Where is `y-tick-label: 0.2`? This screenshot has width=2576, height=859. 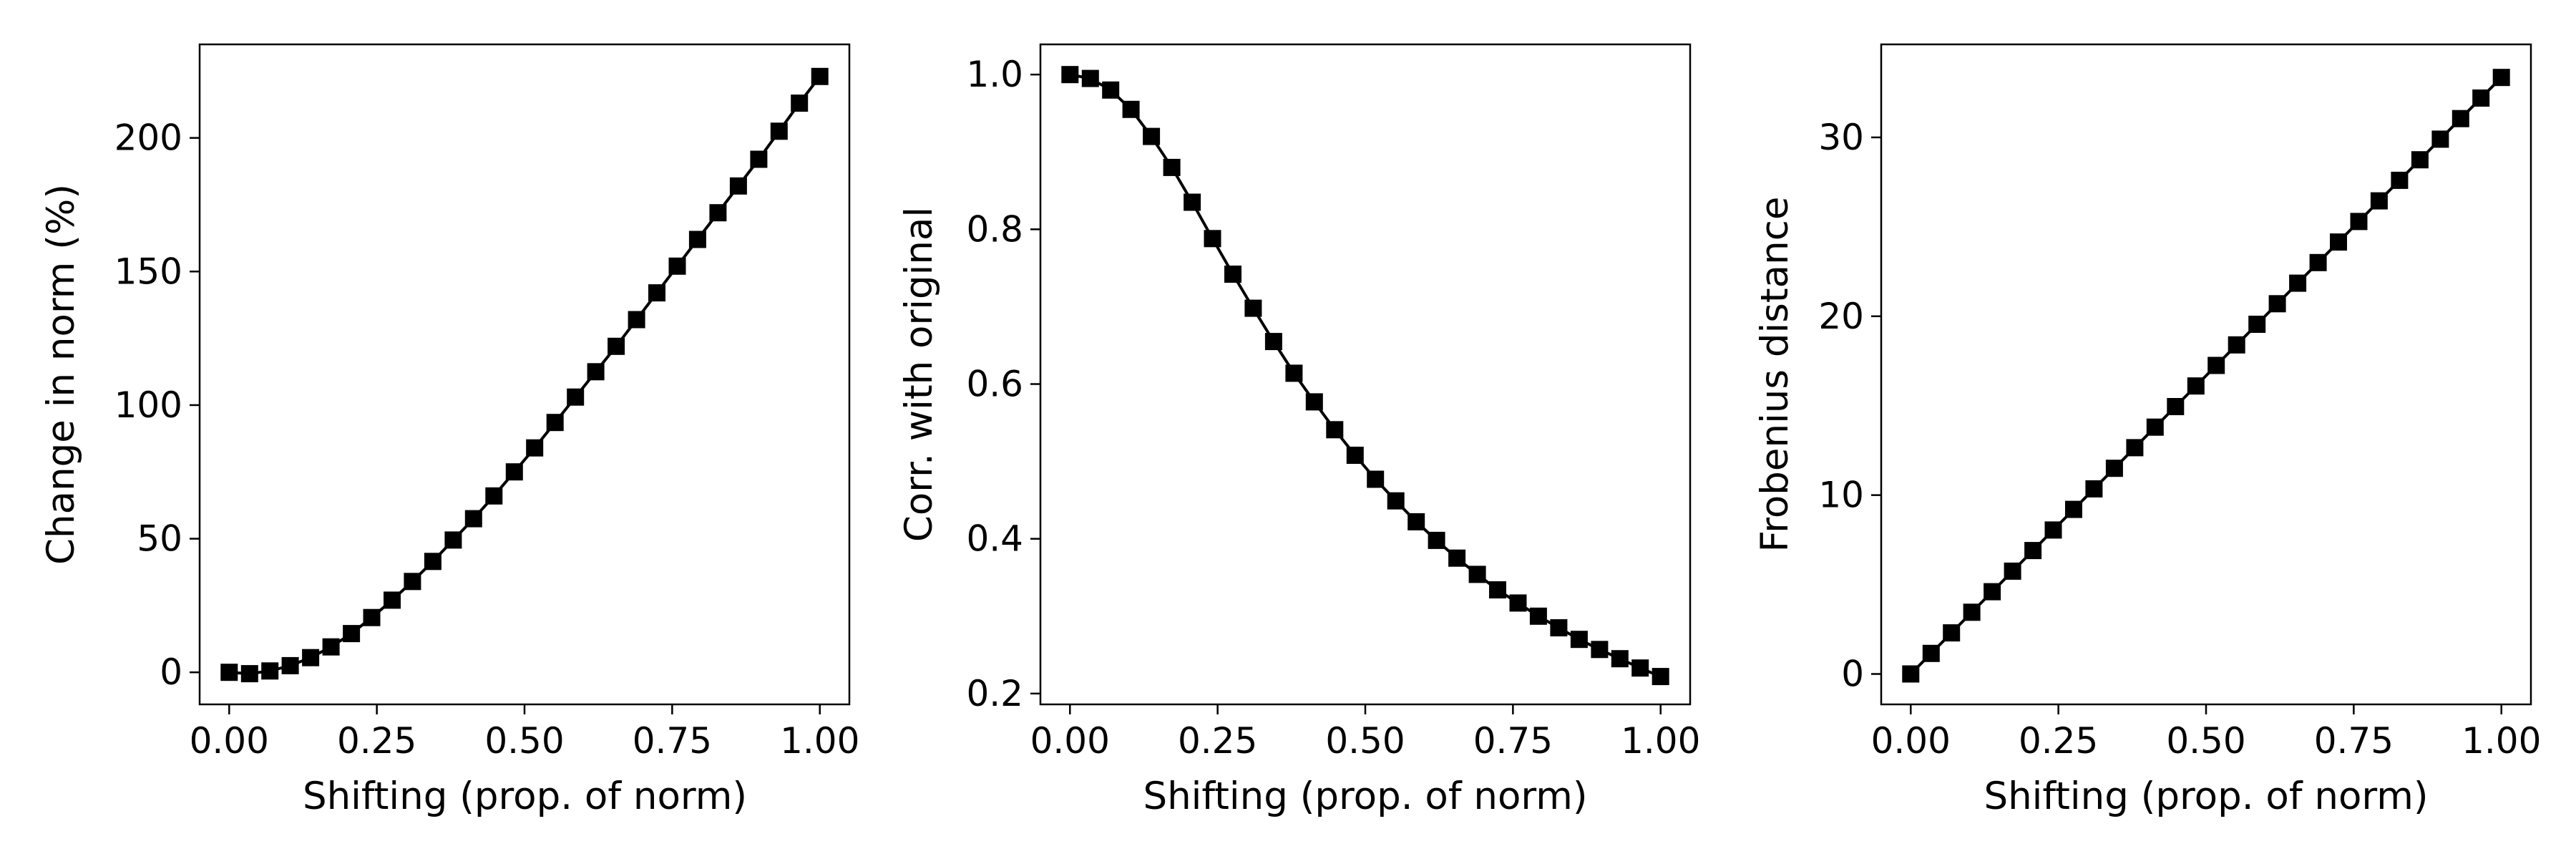
y-tick-label: 0.2 is located at coordinates (994, 693).